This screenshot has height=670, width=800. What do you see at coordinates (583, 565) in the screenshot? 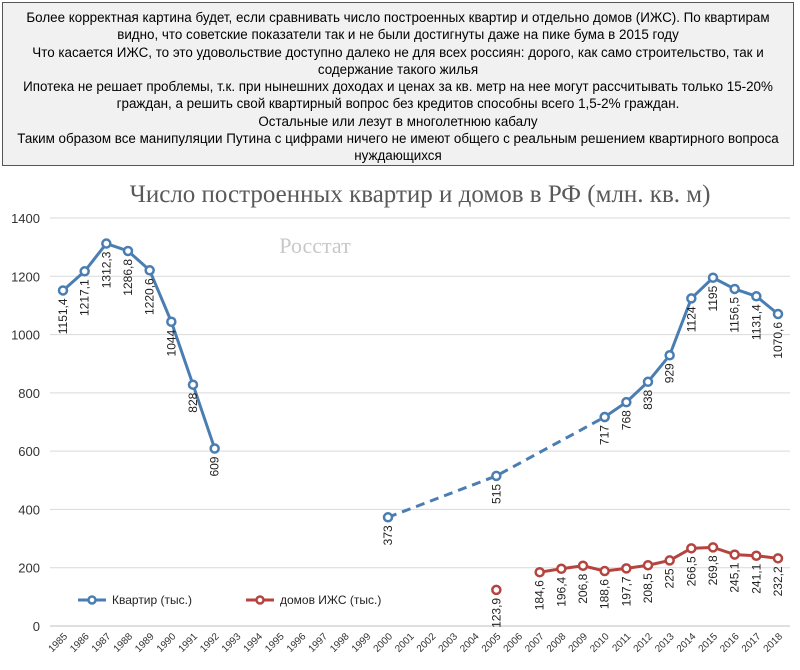
I see `point-1-2009` at bounding box center [583, 565].